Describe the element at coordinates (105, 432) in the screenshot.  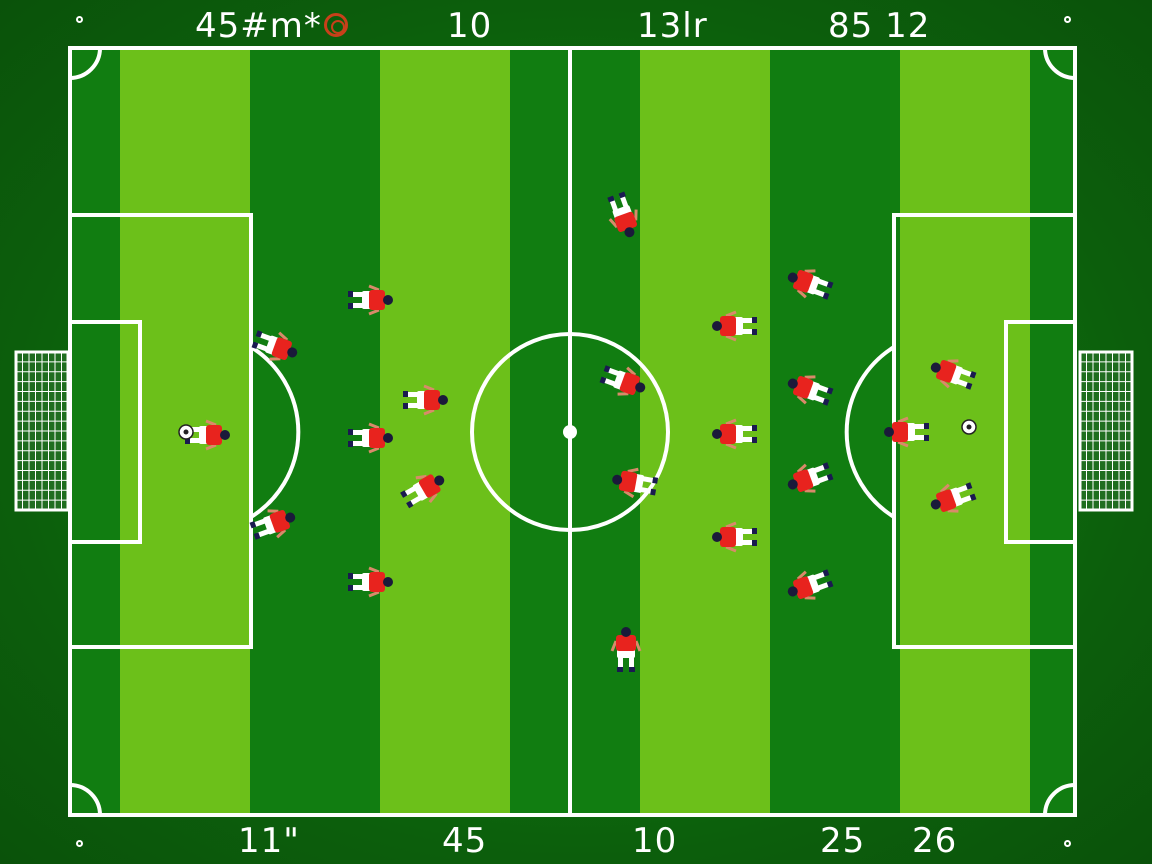
I see `goal-area-left` at that location.